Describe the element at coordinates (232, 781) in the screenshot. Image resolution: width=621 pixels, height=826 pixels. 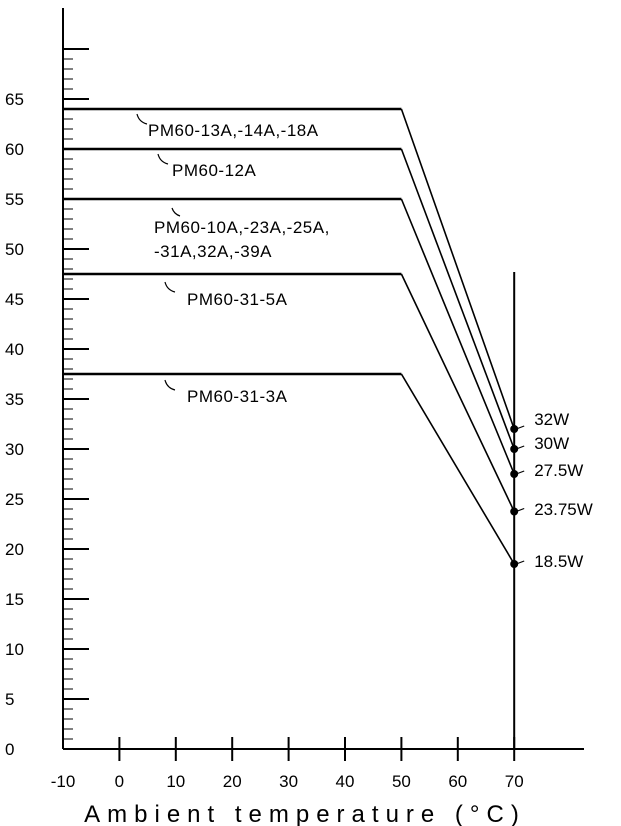
I see `x-tick-label: 20` at that location.